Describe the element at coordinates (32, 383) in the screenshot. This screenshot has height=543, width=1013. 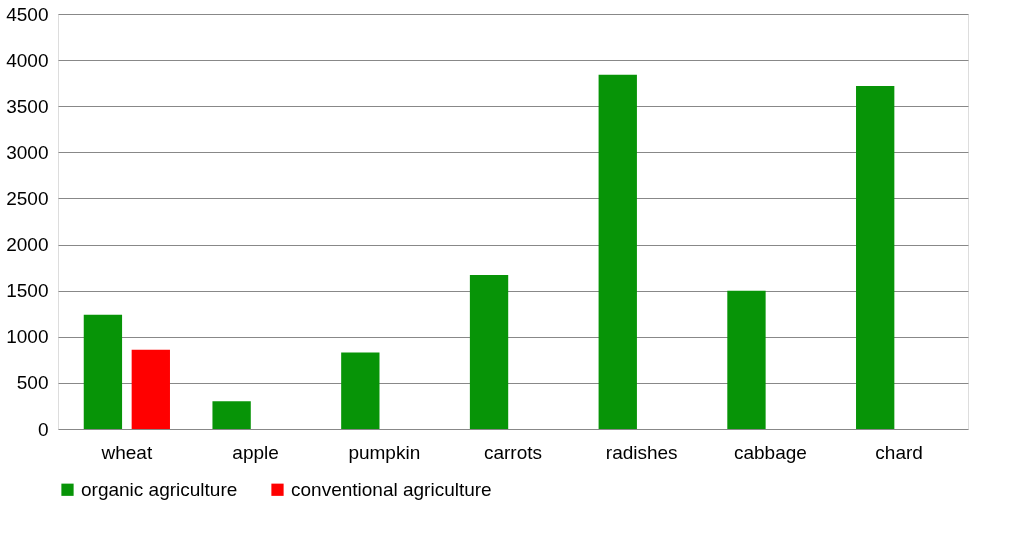
I see `y-tick-label: 500` at that location.